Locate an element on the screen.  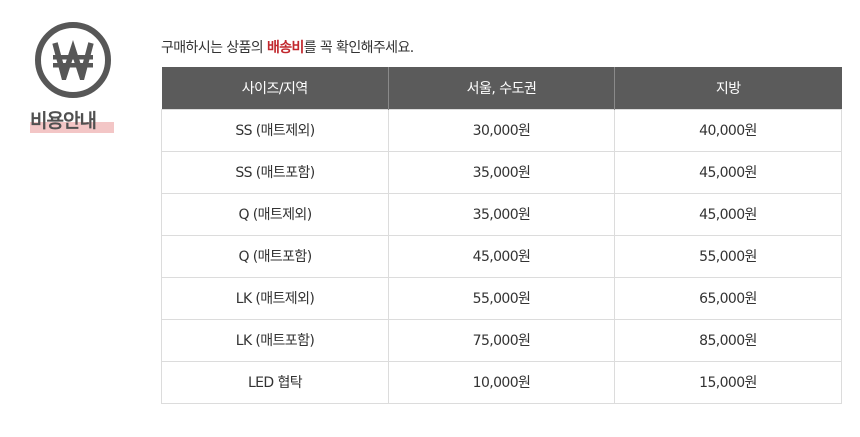
table-row: Q (매트제외) 35,000원 45,000원 is located at coordinates (501, 214).